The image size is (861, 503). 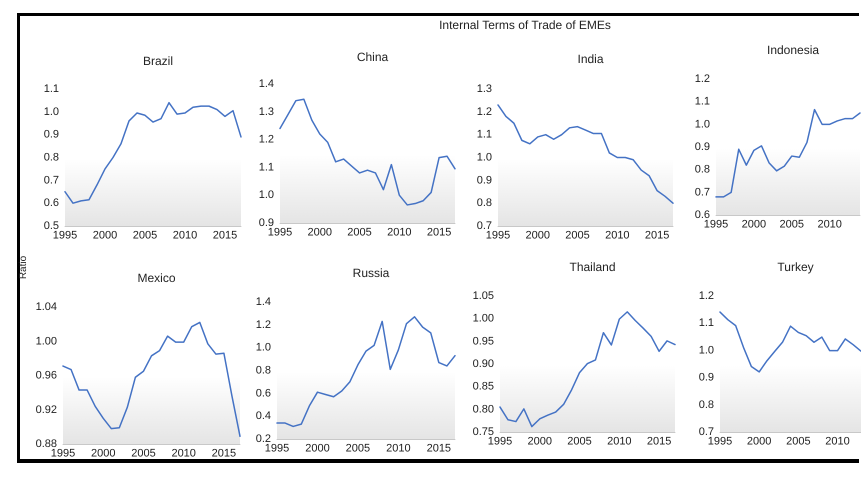 I want to click on chart-title: Thailand, so click(x=592, y=267).